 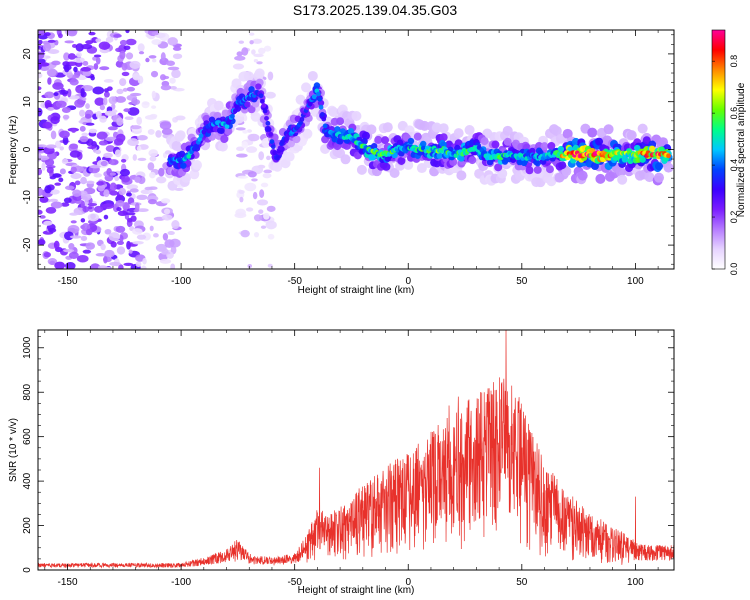 What do you see at coordinates (725, 165) in the screenshot?
I see `colorbar-ticks: 0.0 0.2 0.4 0.6 0.8` at bounding box center [725, 165].